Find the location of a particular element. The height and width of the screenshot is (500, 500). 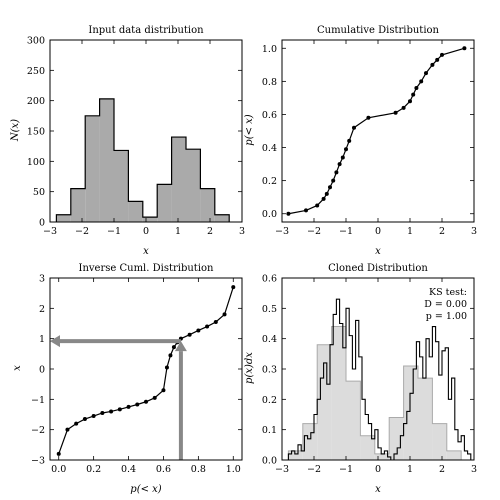

cumulative-distribution-xtick-label: −1 is located at coordinates (346, 231).